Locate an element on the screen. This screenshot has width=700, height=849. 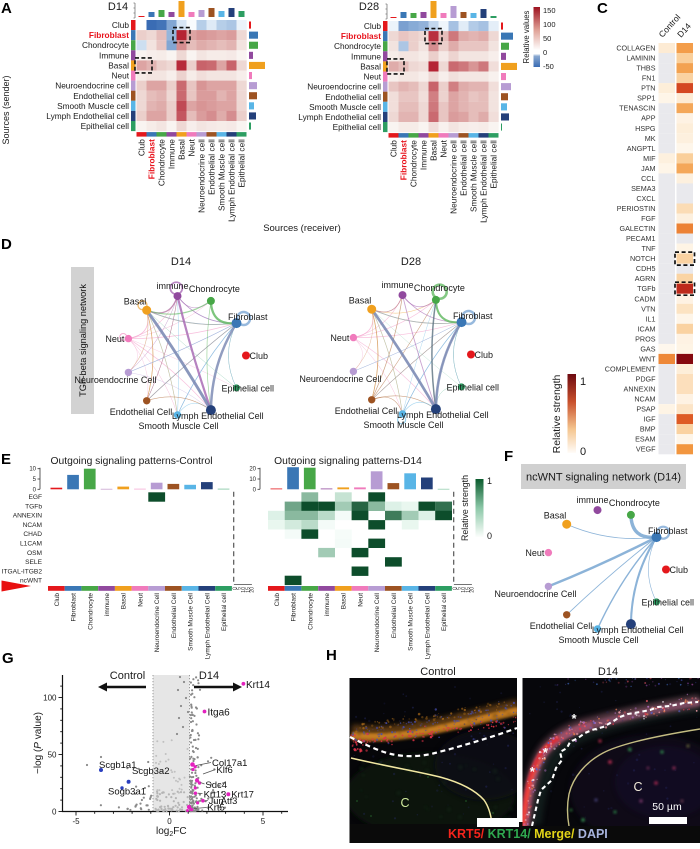
svg-text: C is located at coordinates (602, 8).